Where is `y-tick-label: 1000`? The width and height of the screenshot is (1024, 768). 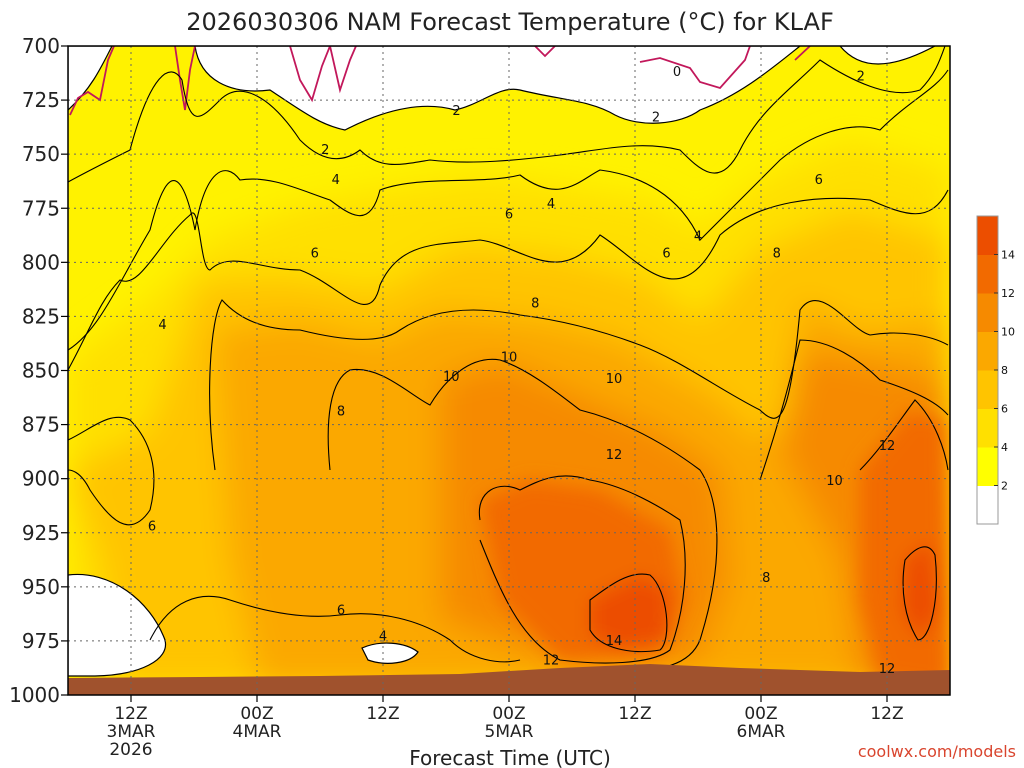
y-tick-label: 1000 is located at coordinates (34, 695).